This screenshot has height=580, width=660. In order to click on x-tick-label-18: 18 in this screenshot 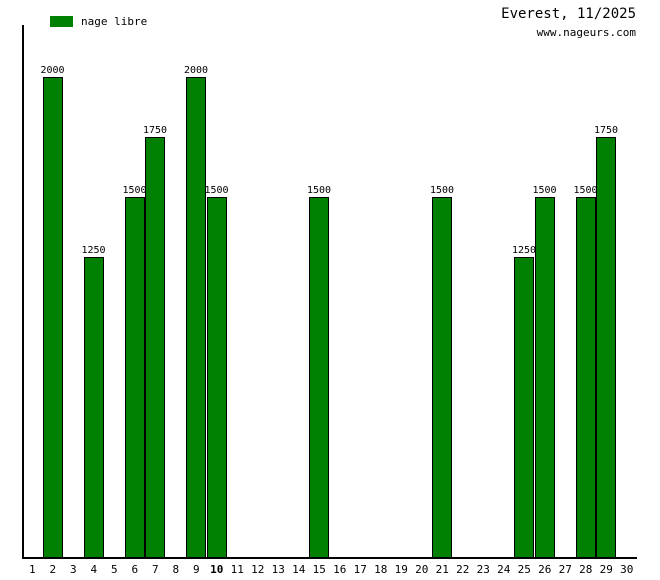, I will do `click(381, 569)`.